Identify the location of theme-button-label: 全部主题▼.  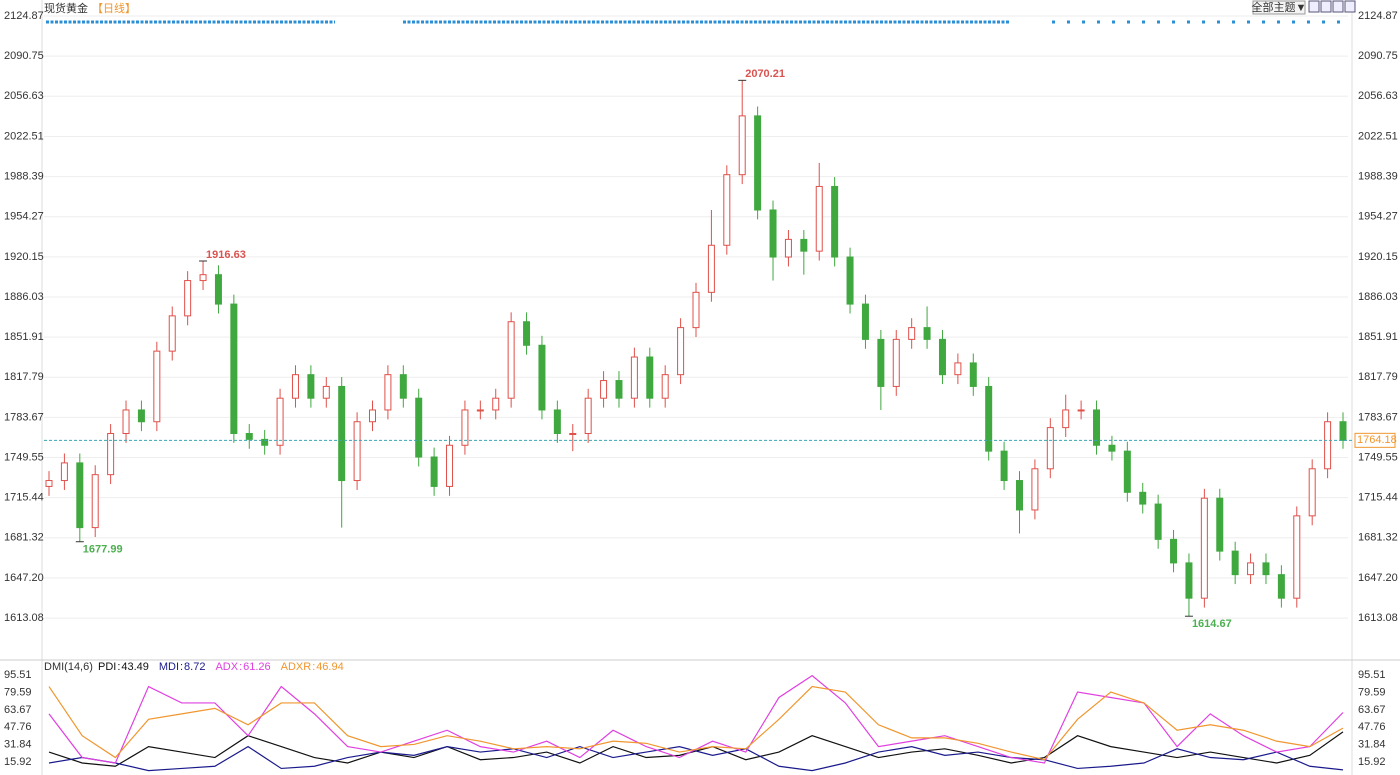
(1279, 7).